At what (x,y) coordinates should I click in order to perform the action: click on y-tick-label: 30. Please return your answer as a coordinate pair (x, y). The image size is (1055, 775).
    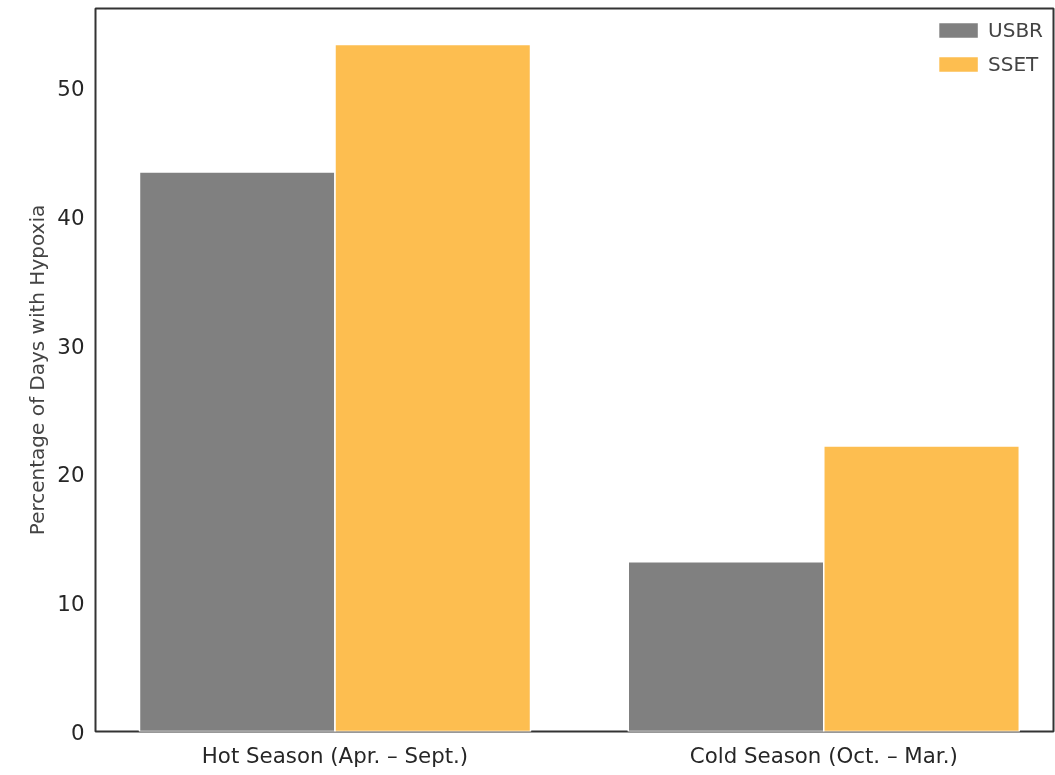
    Looking at the image, I should click on (71, 346).